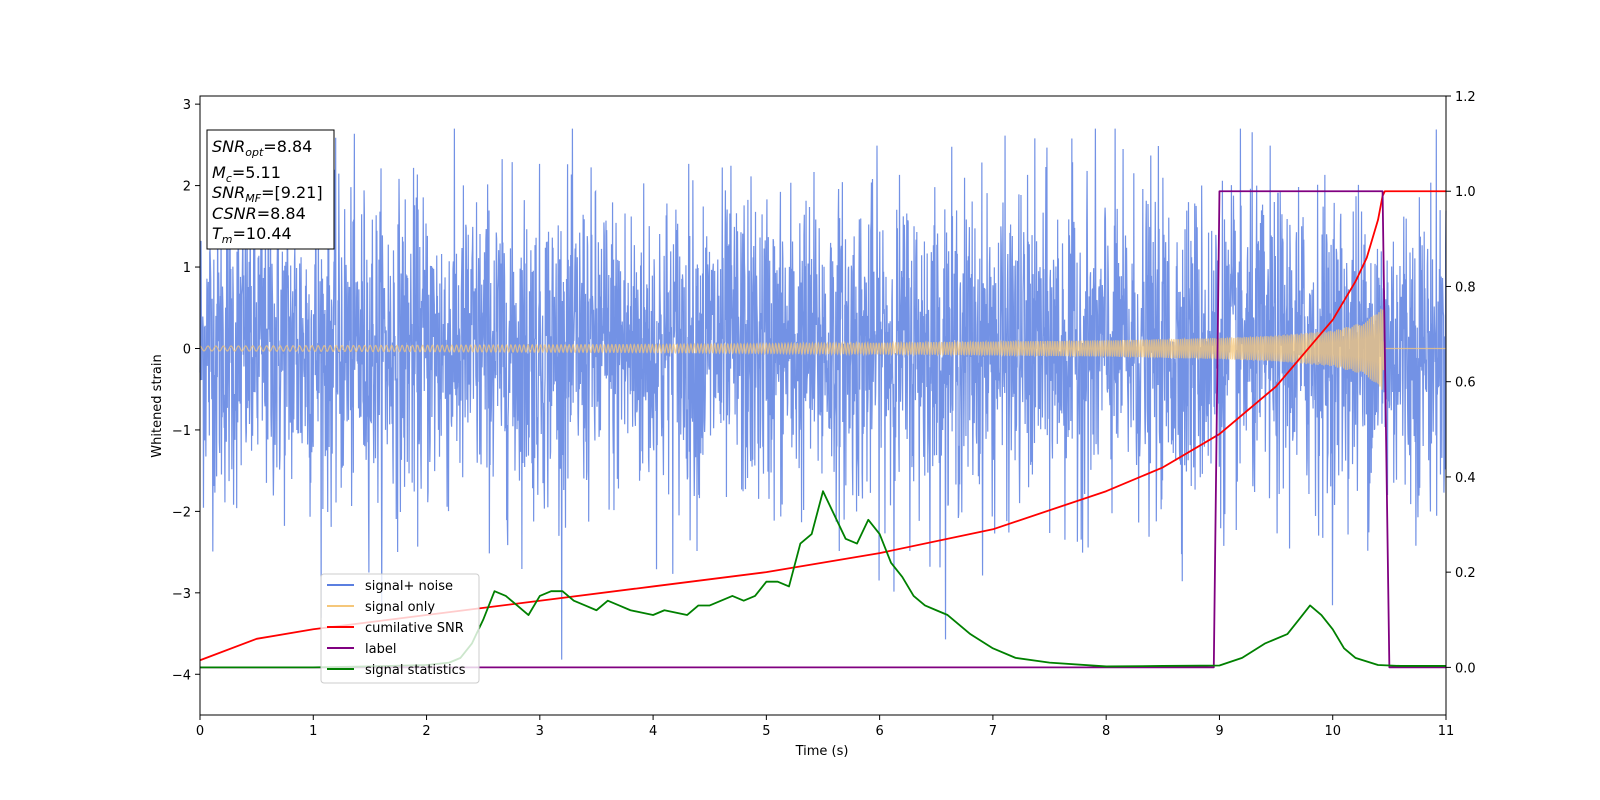 Image resolution: width=1600 pixels, height=800 pixels. I want to click on legend-item-signal-noise: signal+ noise, so click(390, 586).